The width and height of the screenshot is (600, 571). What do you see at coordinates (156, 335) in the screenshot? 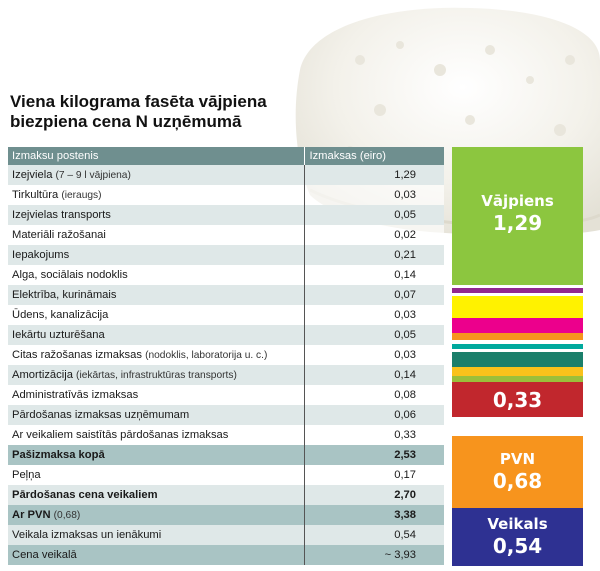
I see `cost-item-cell: Iekārtu uzturēšana` at bounding box center [156, 335].